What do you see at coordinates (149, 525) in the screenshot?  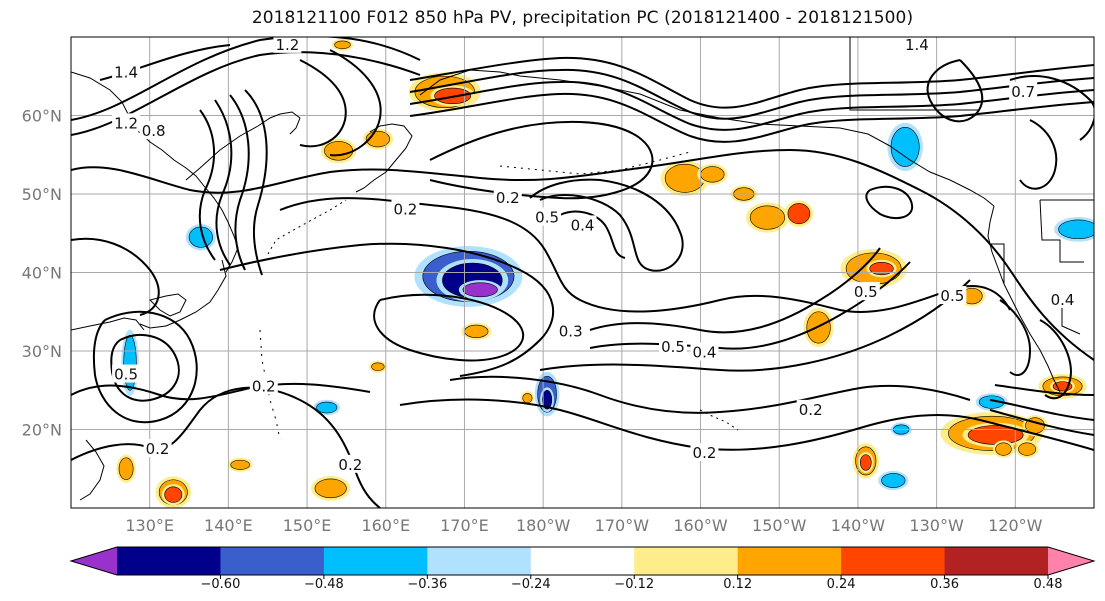 I see `longitude-label: 130°E` at bounding box center [149, 525].